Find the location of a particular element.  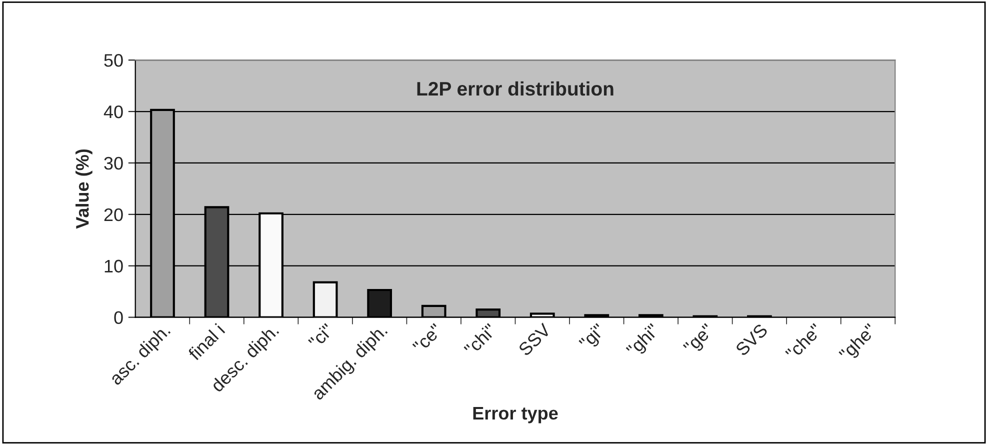

x-tick-label: final i is located at coordinates (206, 342).